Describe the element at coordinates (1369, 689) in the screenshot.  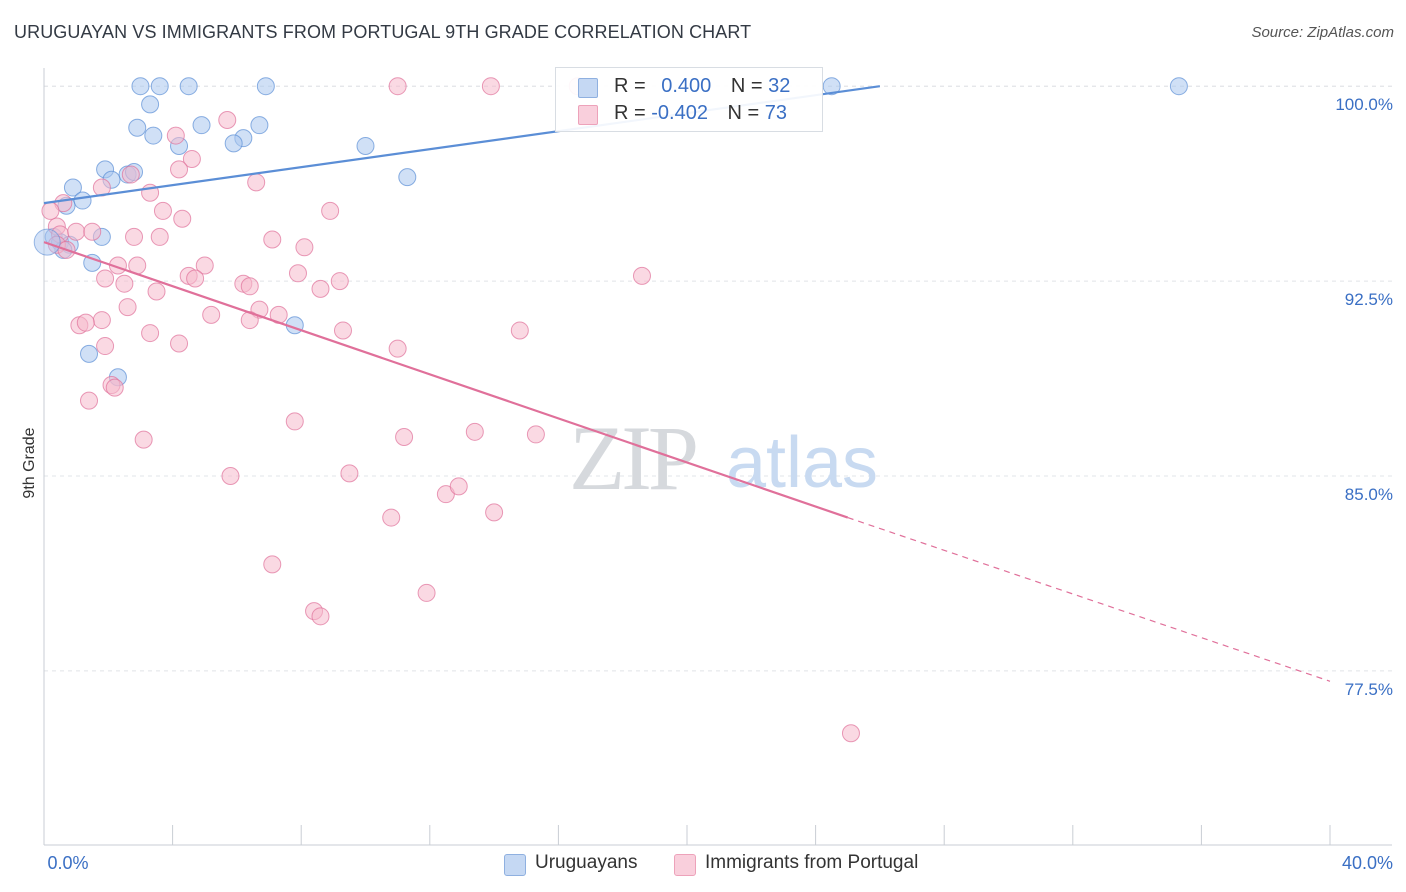
I see `y-tick-label: 77.5%` at that location.